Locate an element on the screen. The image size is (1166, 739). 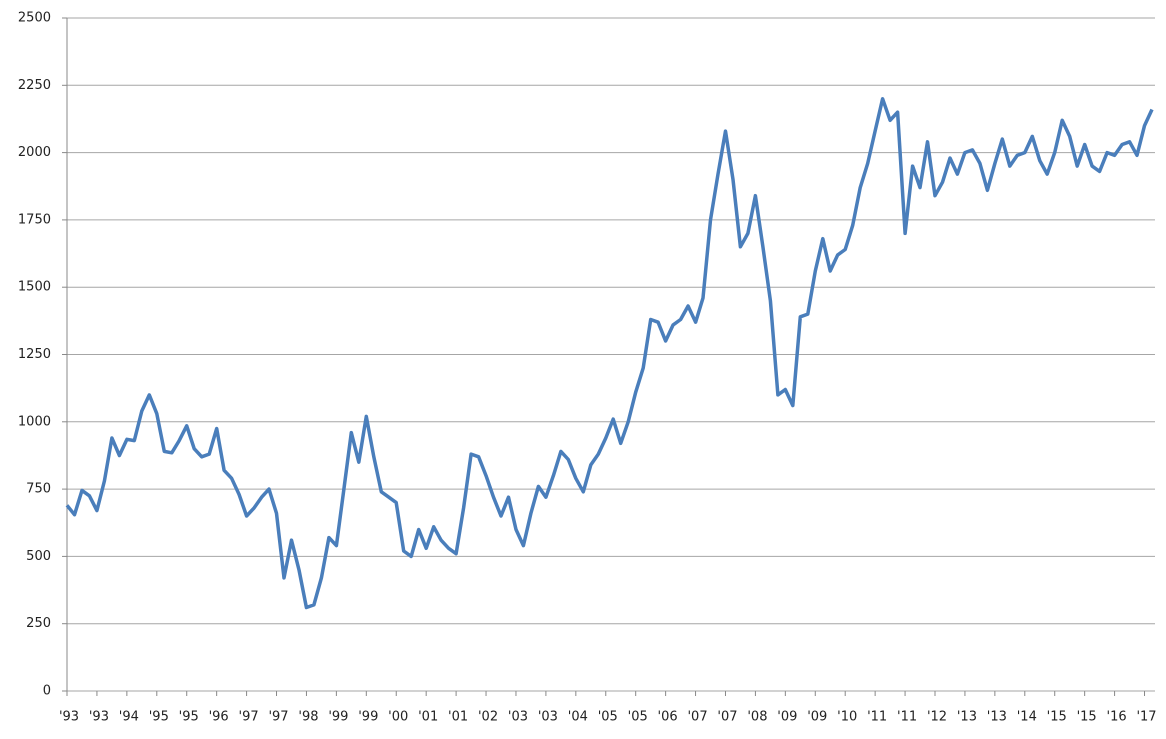
x-tick-label: '00 is located at coordinates (398, 717).